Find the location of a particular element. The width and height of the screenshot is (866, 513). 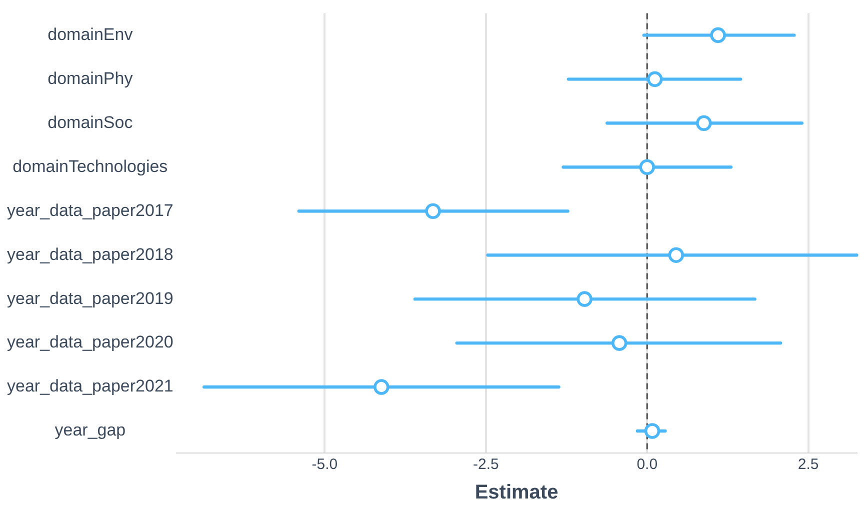

x-tick-label: 2.5 is located at coordinates (808, 465).